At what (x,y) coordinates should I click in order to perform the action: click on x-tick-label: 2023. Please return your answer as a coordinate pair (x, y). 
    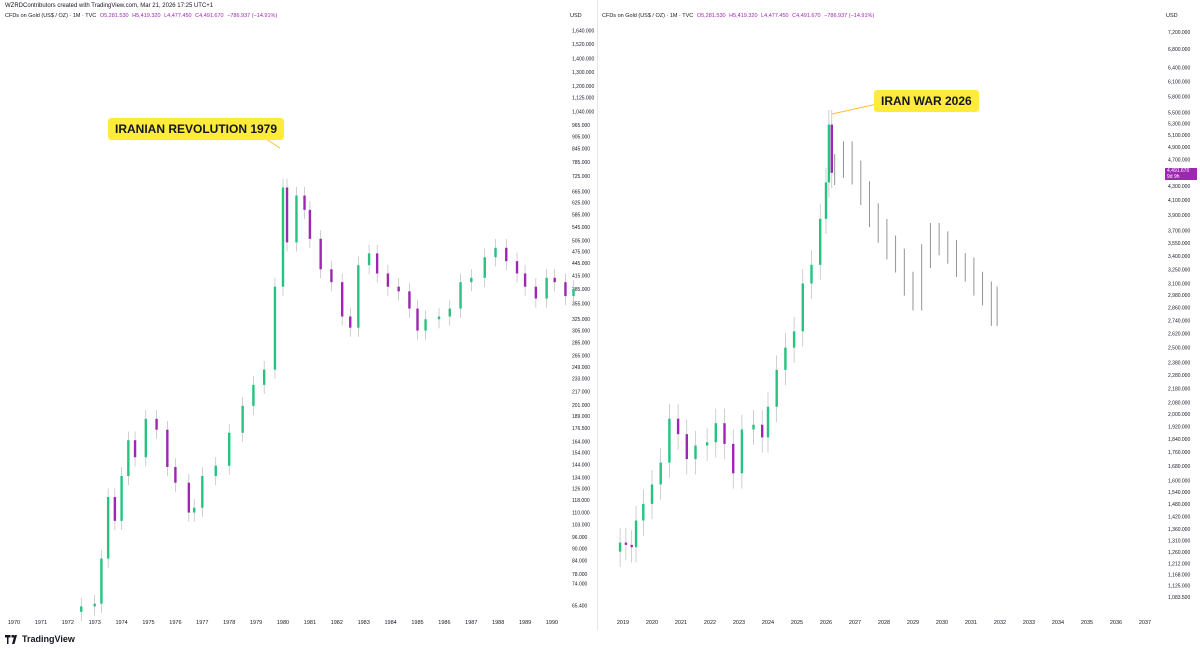
    Looking at the image, I should click on (739, 623).